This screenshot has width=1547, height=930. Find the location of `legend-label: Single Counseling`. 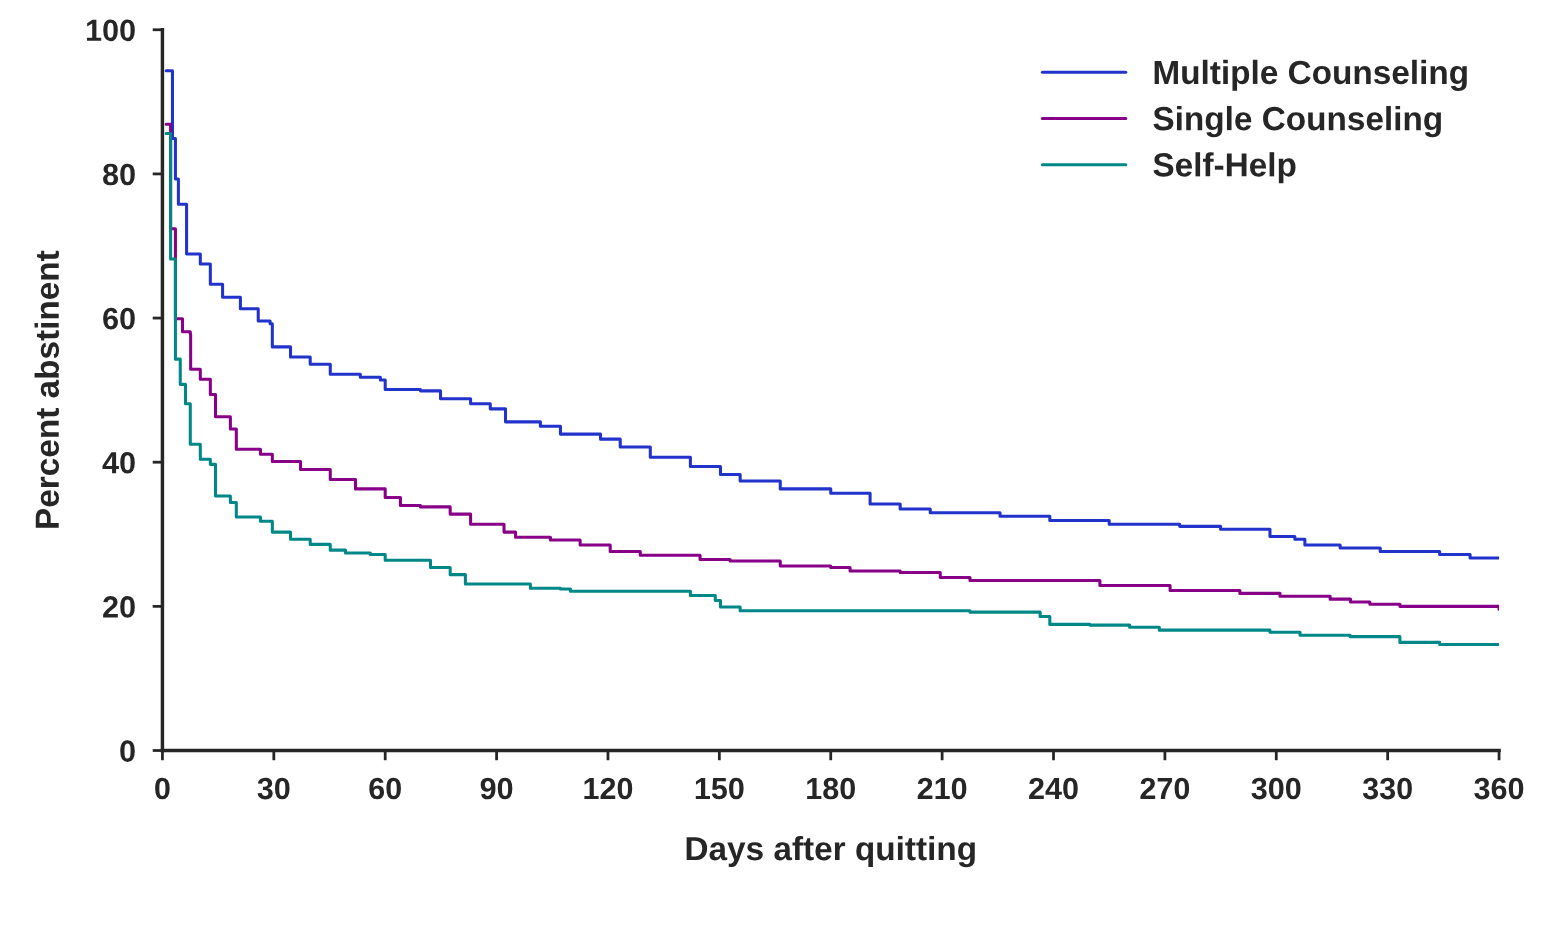

legend-label: Single Counseling is located at coordinates (1297, 121).